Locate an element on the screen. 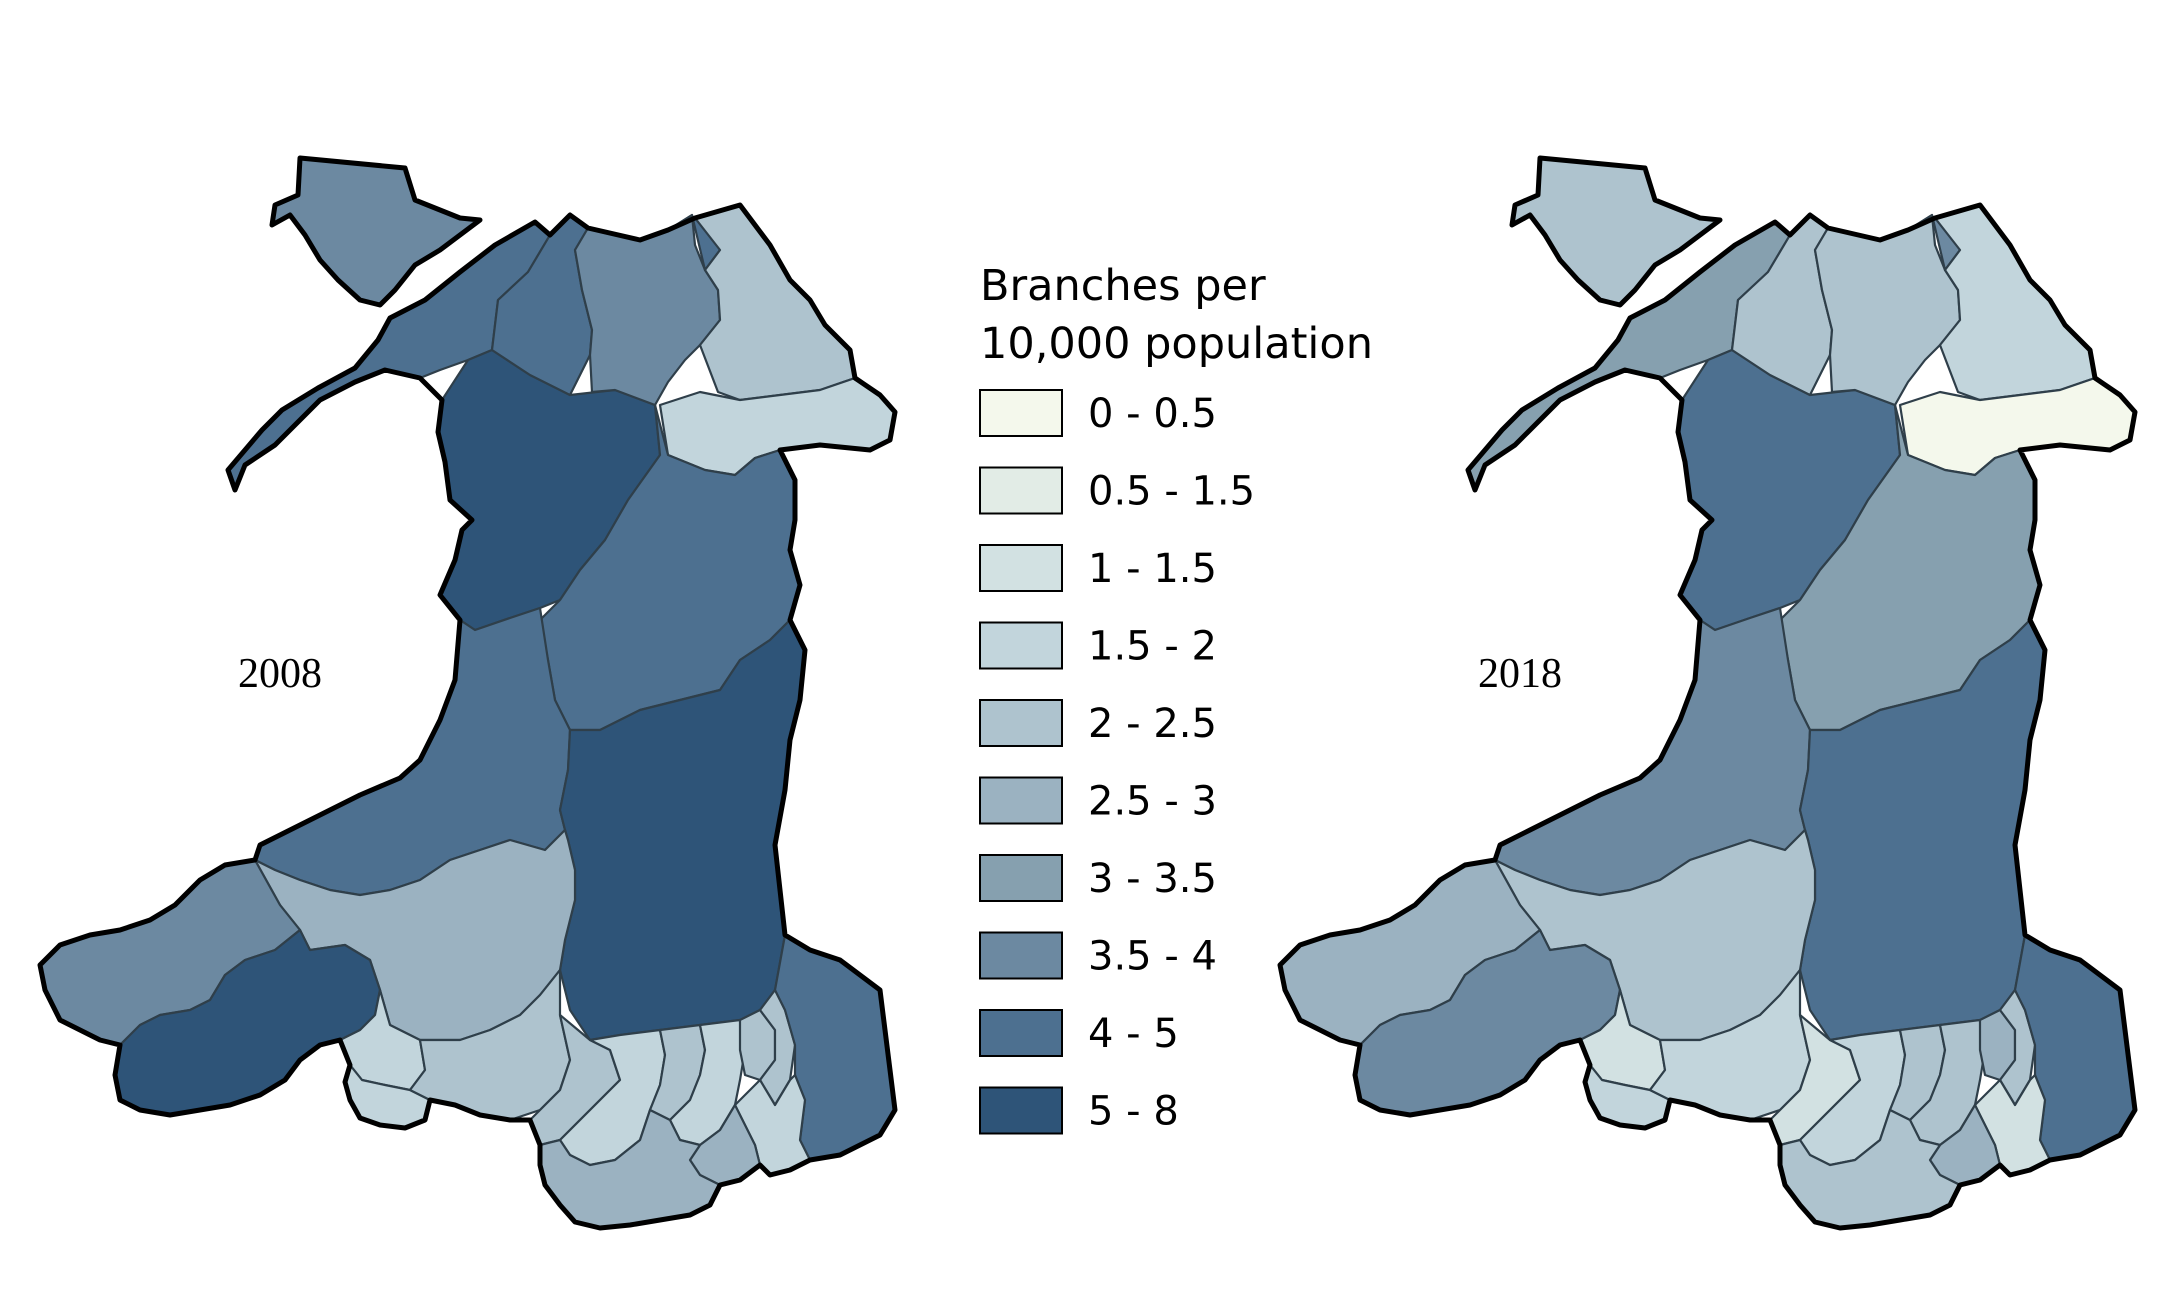 The width and height of the screenshot is (2172, 1311). legend-label: 2.5 - 3 is located at coordinates (1152, 802).